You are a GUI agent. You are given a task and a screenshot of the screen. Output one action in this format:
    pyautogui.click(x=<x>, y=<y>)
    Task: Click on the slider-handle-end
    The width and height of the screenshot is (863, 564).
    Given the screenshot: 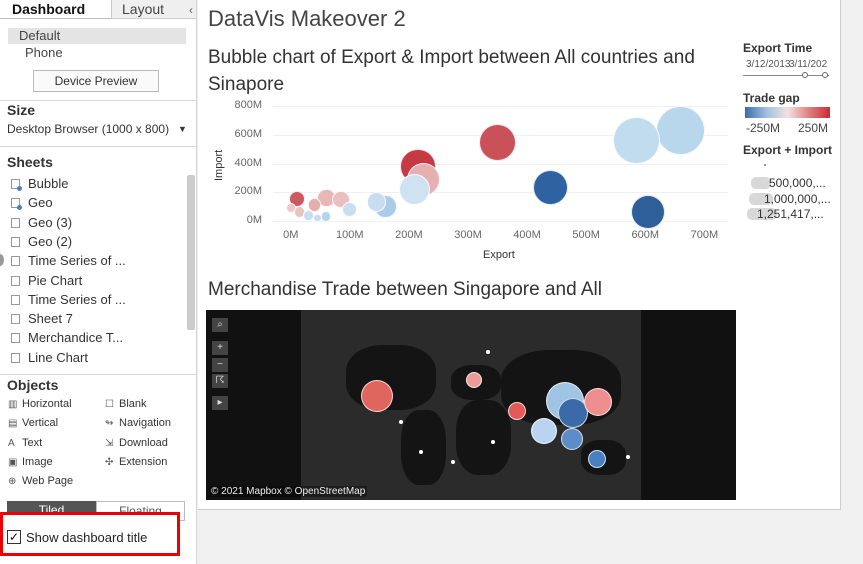 What is the action you would take?
    pyautogui.click(x=825, y=75)
    